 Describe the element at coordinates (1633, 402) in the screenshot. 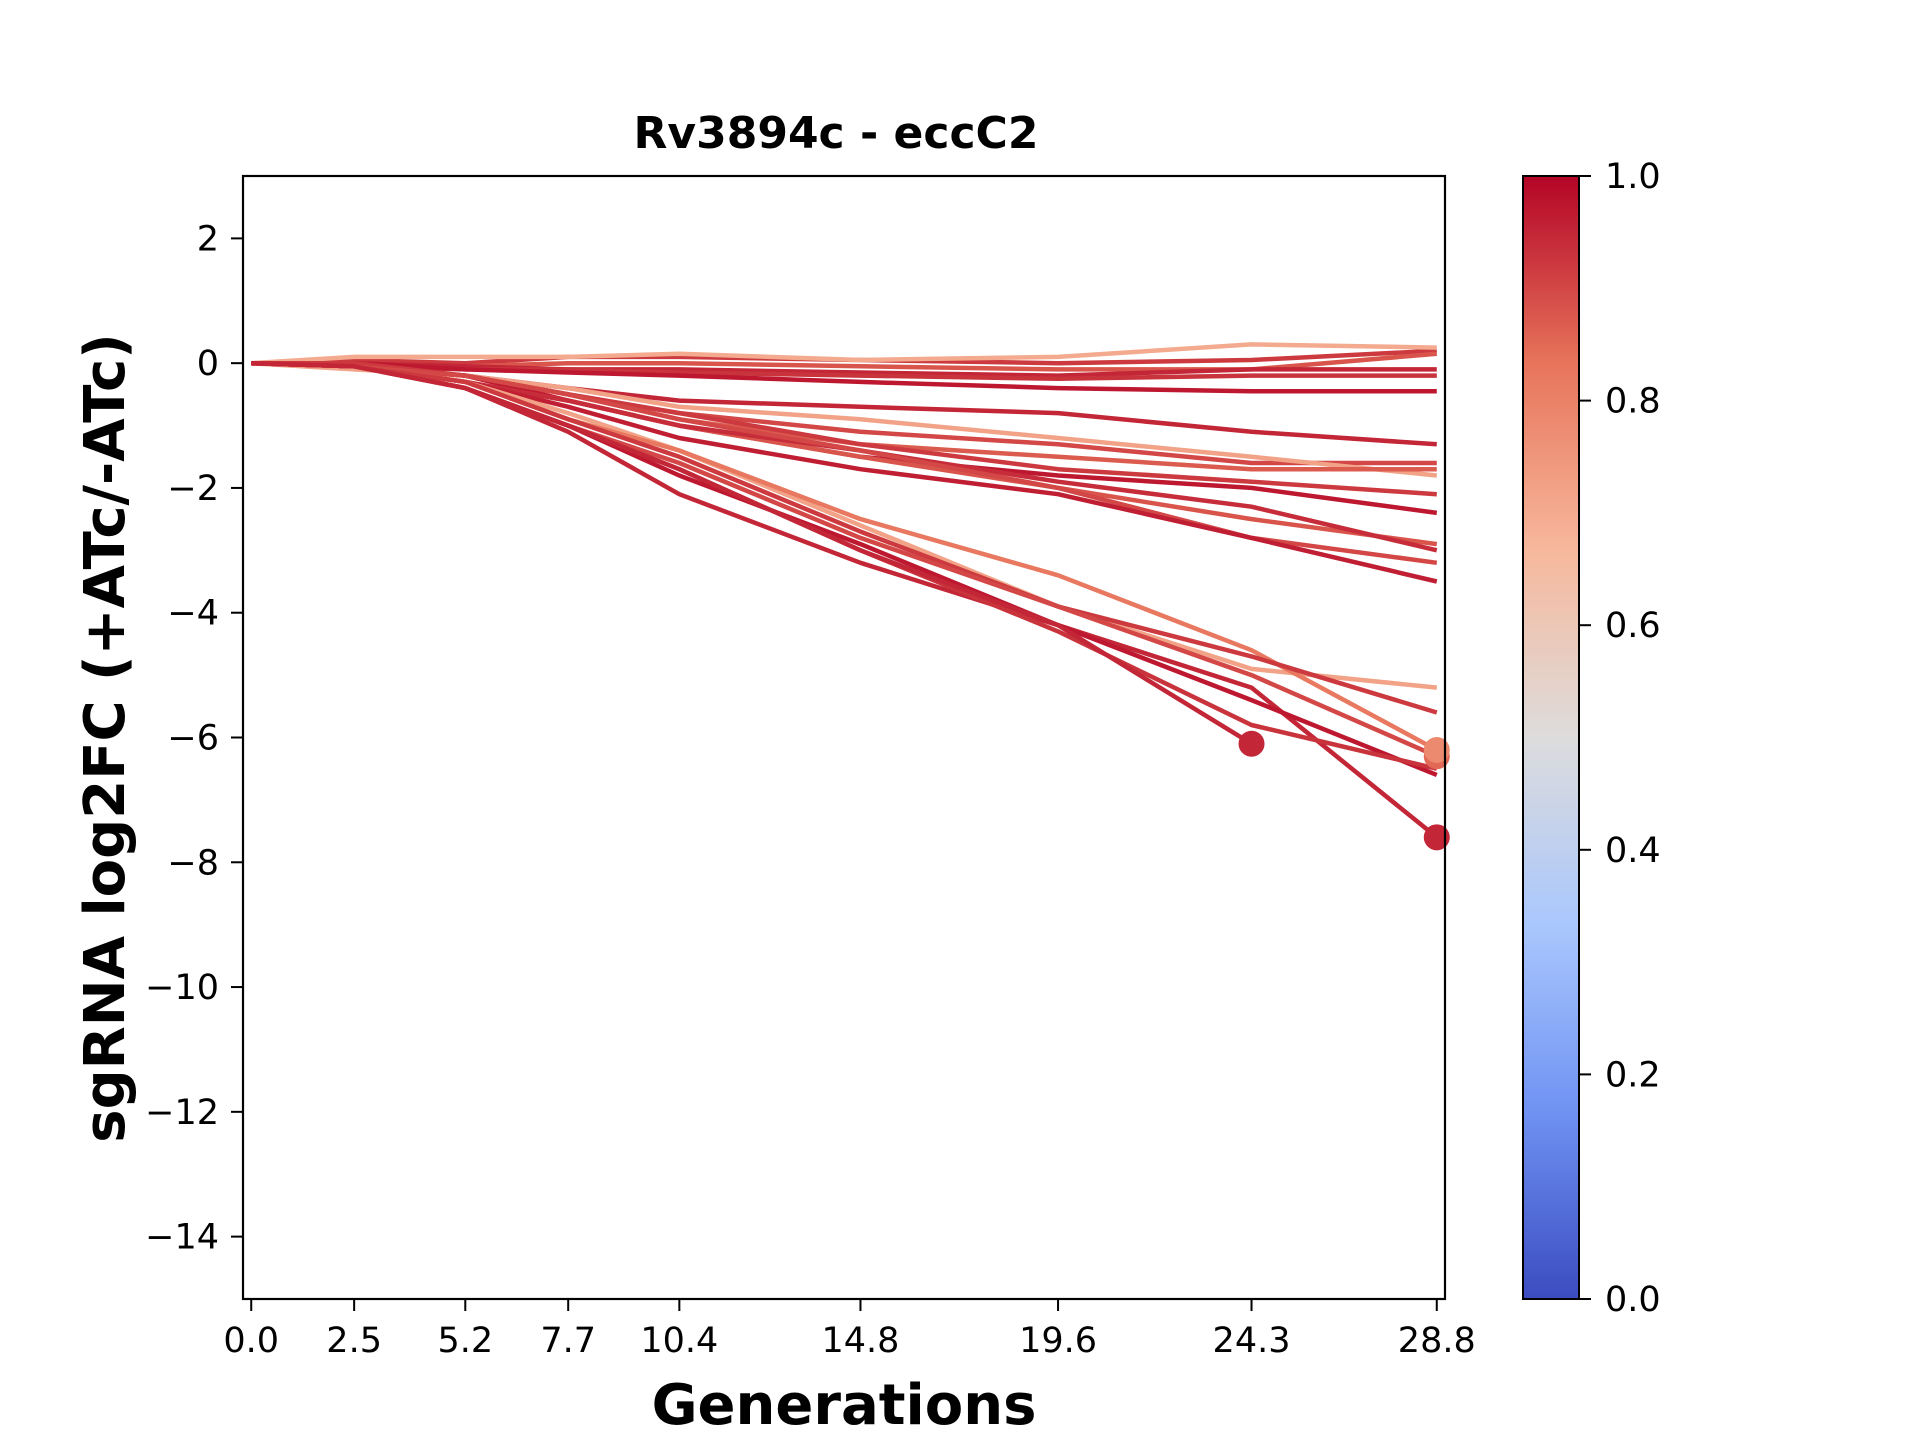

I see `colorbar-tick-label: 0.8` at that location.